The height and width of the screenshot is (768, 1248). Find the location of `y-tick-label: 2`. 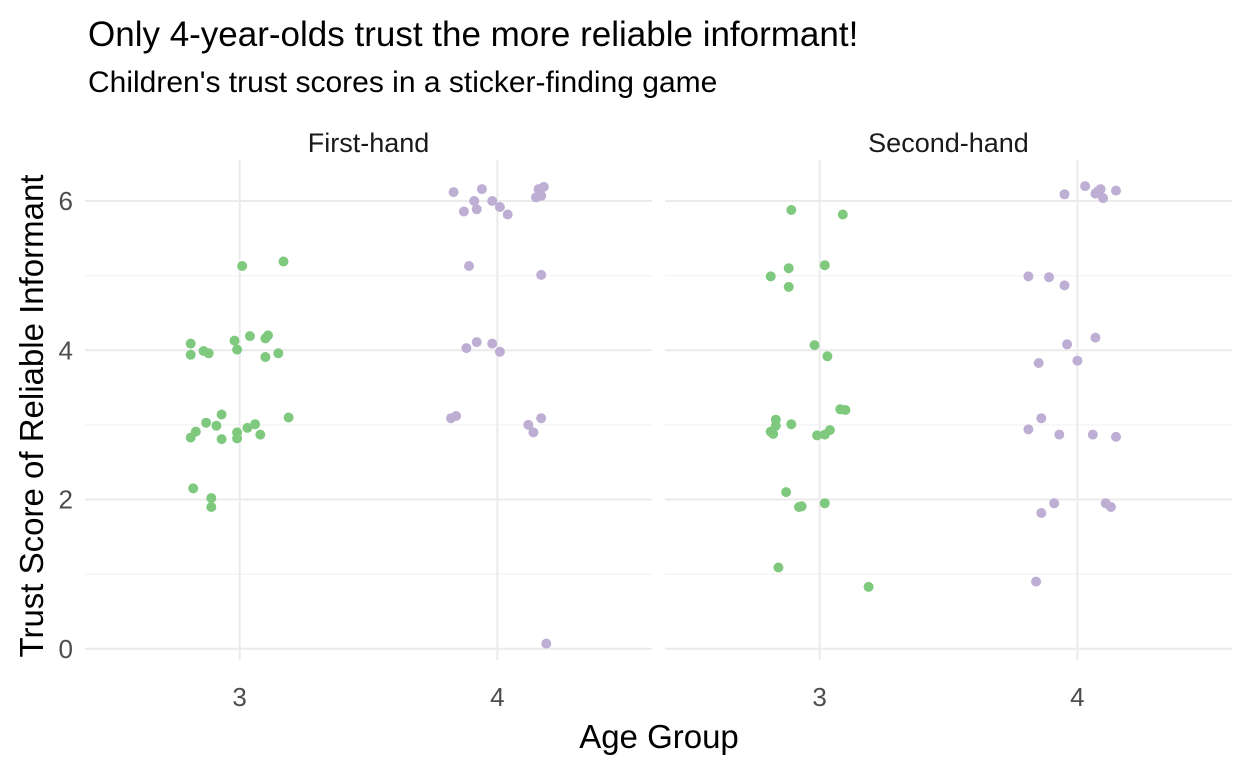

y-tick-label: 2 is located at coordinates (66, 500).